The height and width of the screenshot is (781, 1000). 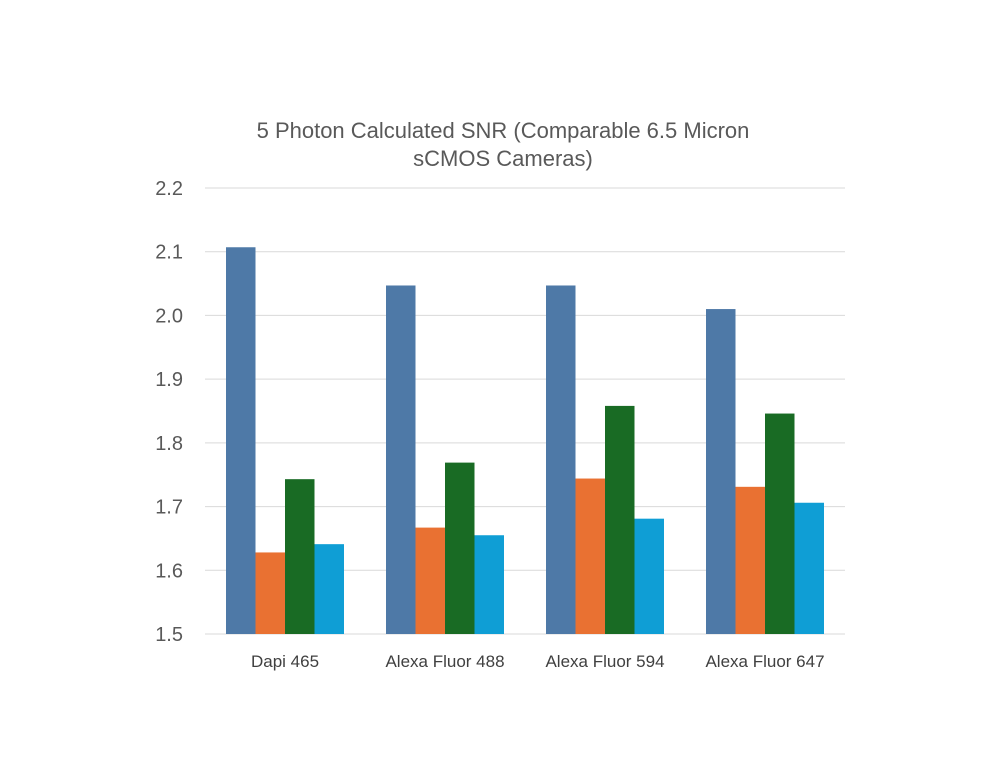 I want to click on x-category-label: Dapi 465, so click(x=285, y=661).